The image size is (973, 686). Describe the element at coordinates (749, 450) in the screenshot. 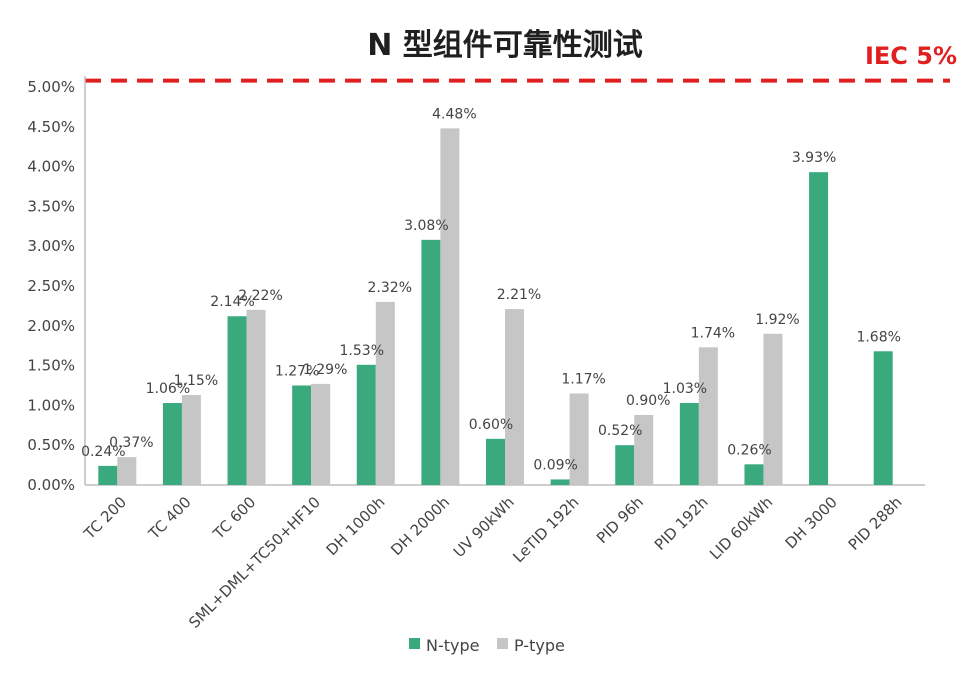

I see `data-label-n-type: 0.26%` at that location.